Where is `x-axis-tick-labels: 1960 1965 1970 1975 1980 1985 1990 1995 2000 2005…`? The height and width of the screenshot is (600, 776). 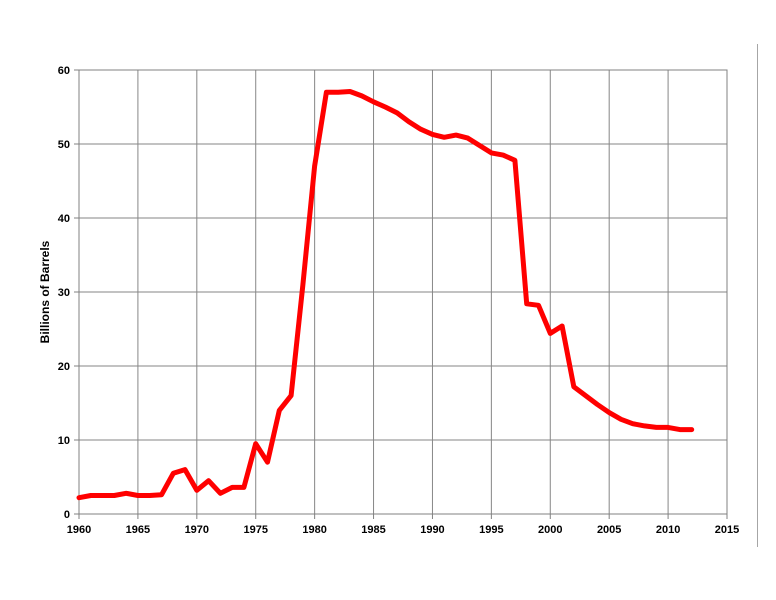 x-axis-tick-labels: 1960 1965 1970 1975 1980 1985 1990 1995 2000 2005… is located at coordinates (403, 530).